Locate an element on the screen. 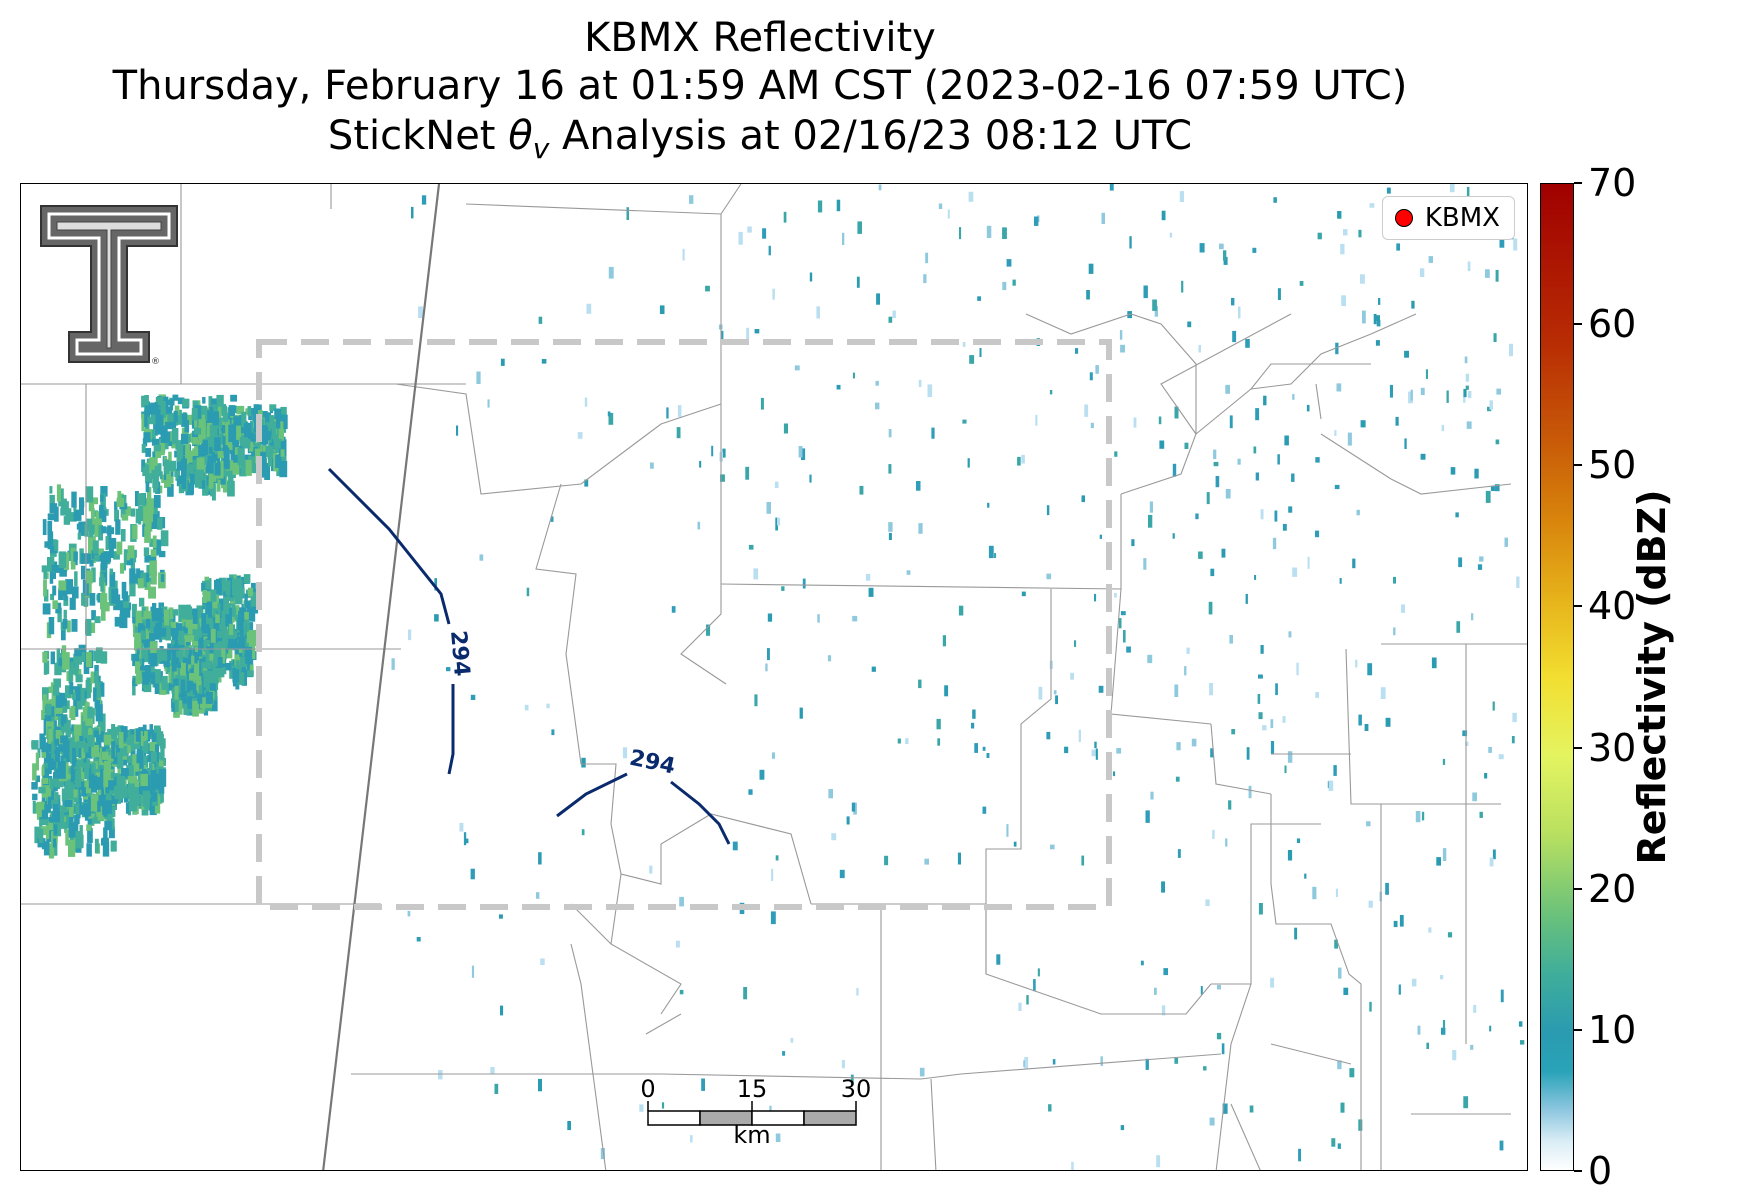 The image size is (1738, 1203). colorbar-tick-label: 0 is located at coordinates (1600, 1171).